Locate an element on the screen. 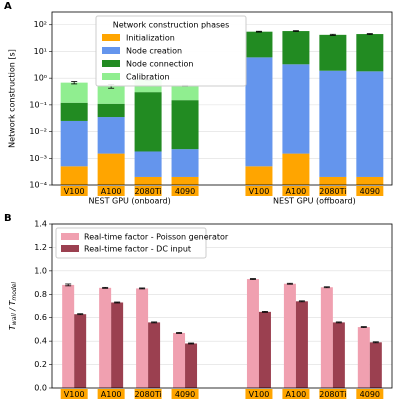  y-axis-label-part: wall is located at coordinates (14, 319).